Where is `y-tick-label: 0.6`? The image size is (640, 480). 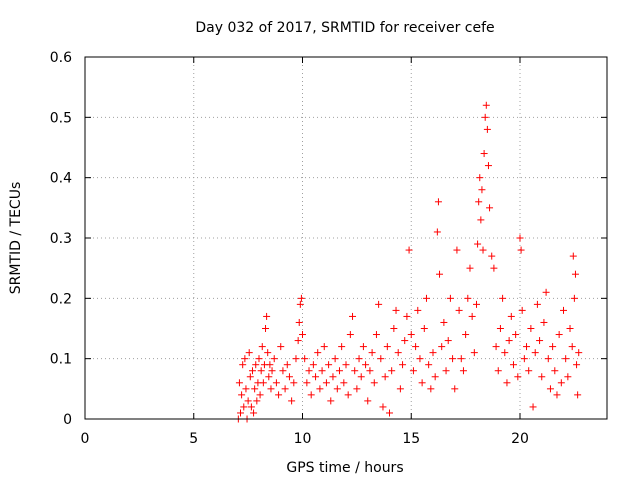
y-tick-label: 0.6 is located at coordinates (61, 58).